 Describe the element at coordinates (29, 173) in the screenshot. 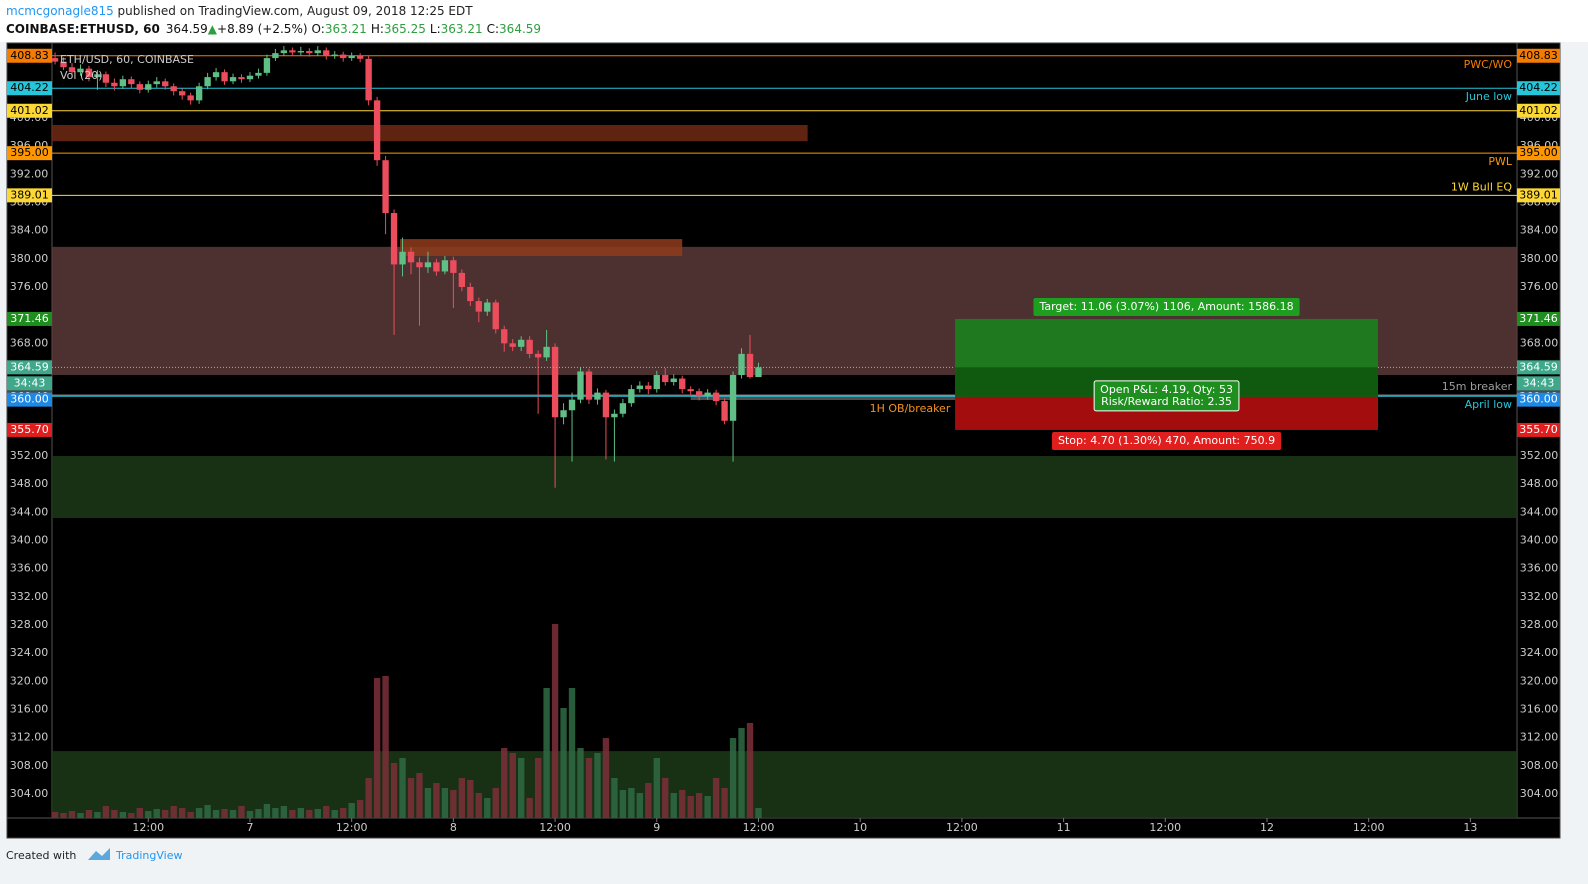

I see `y-tick-label: 392.00` at that location.